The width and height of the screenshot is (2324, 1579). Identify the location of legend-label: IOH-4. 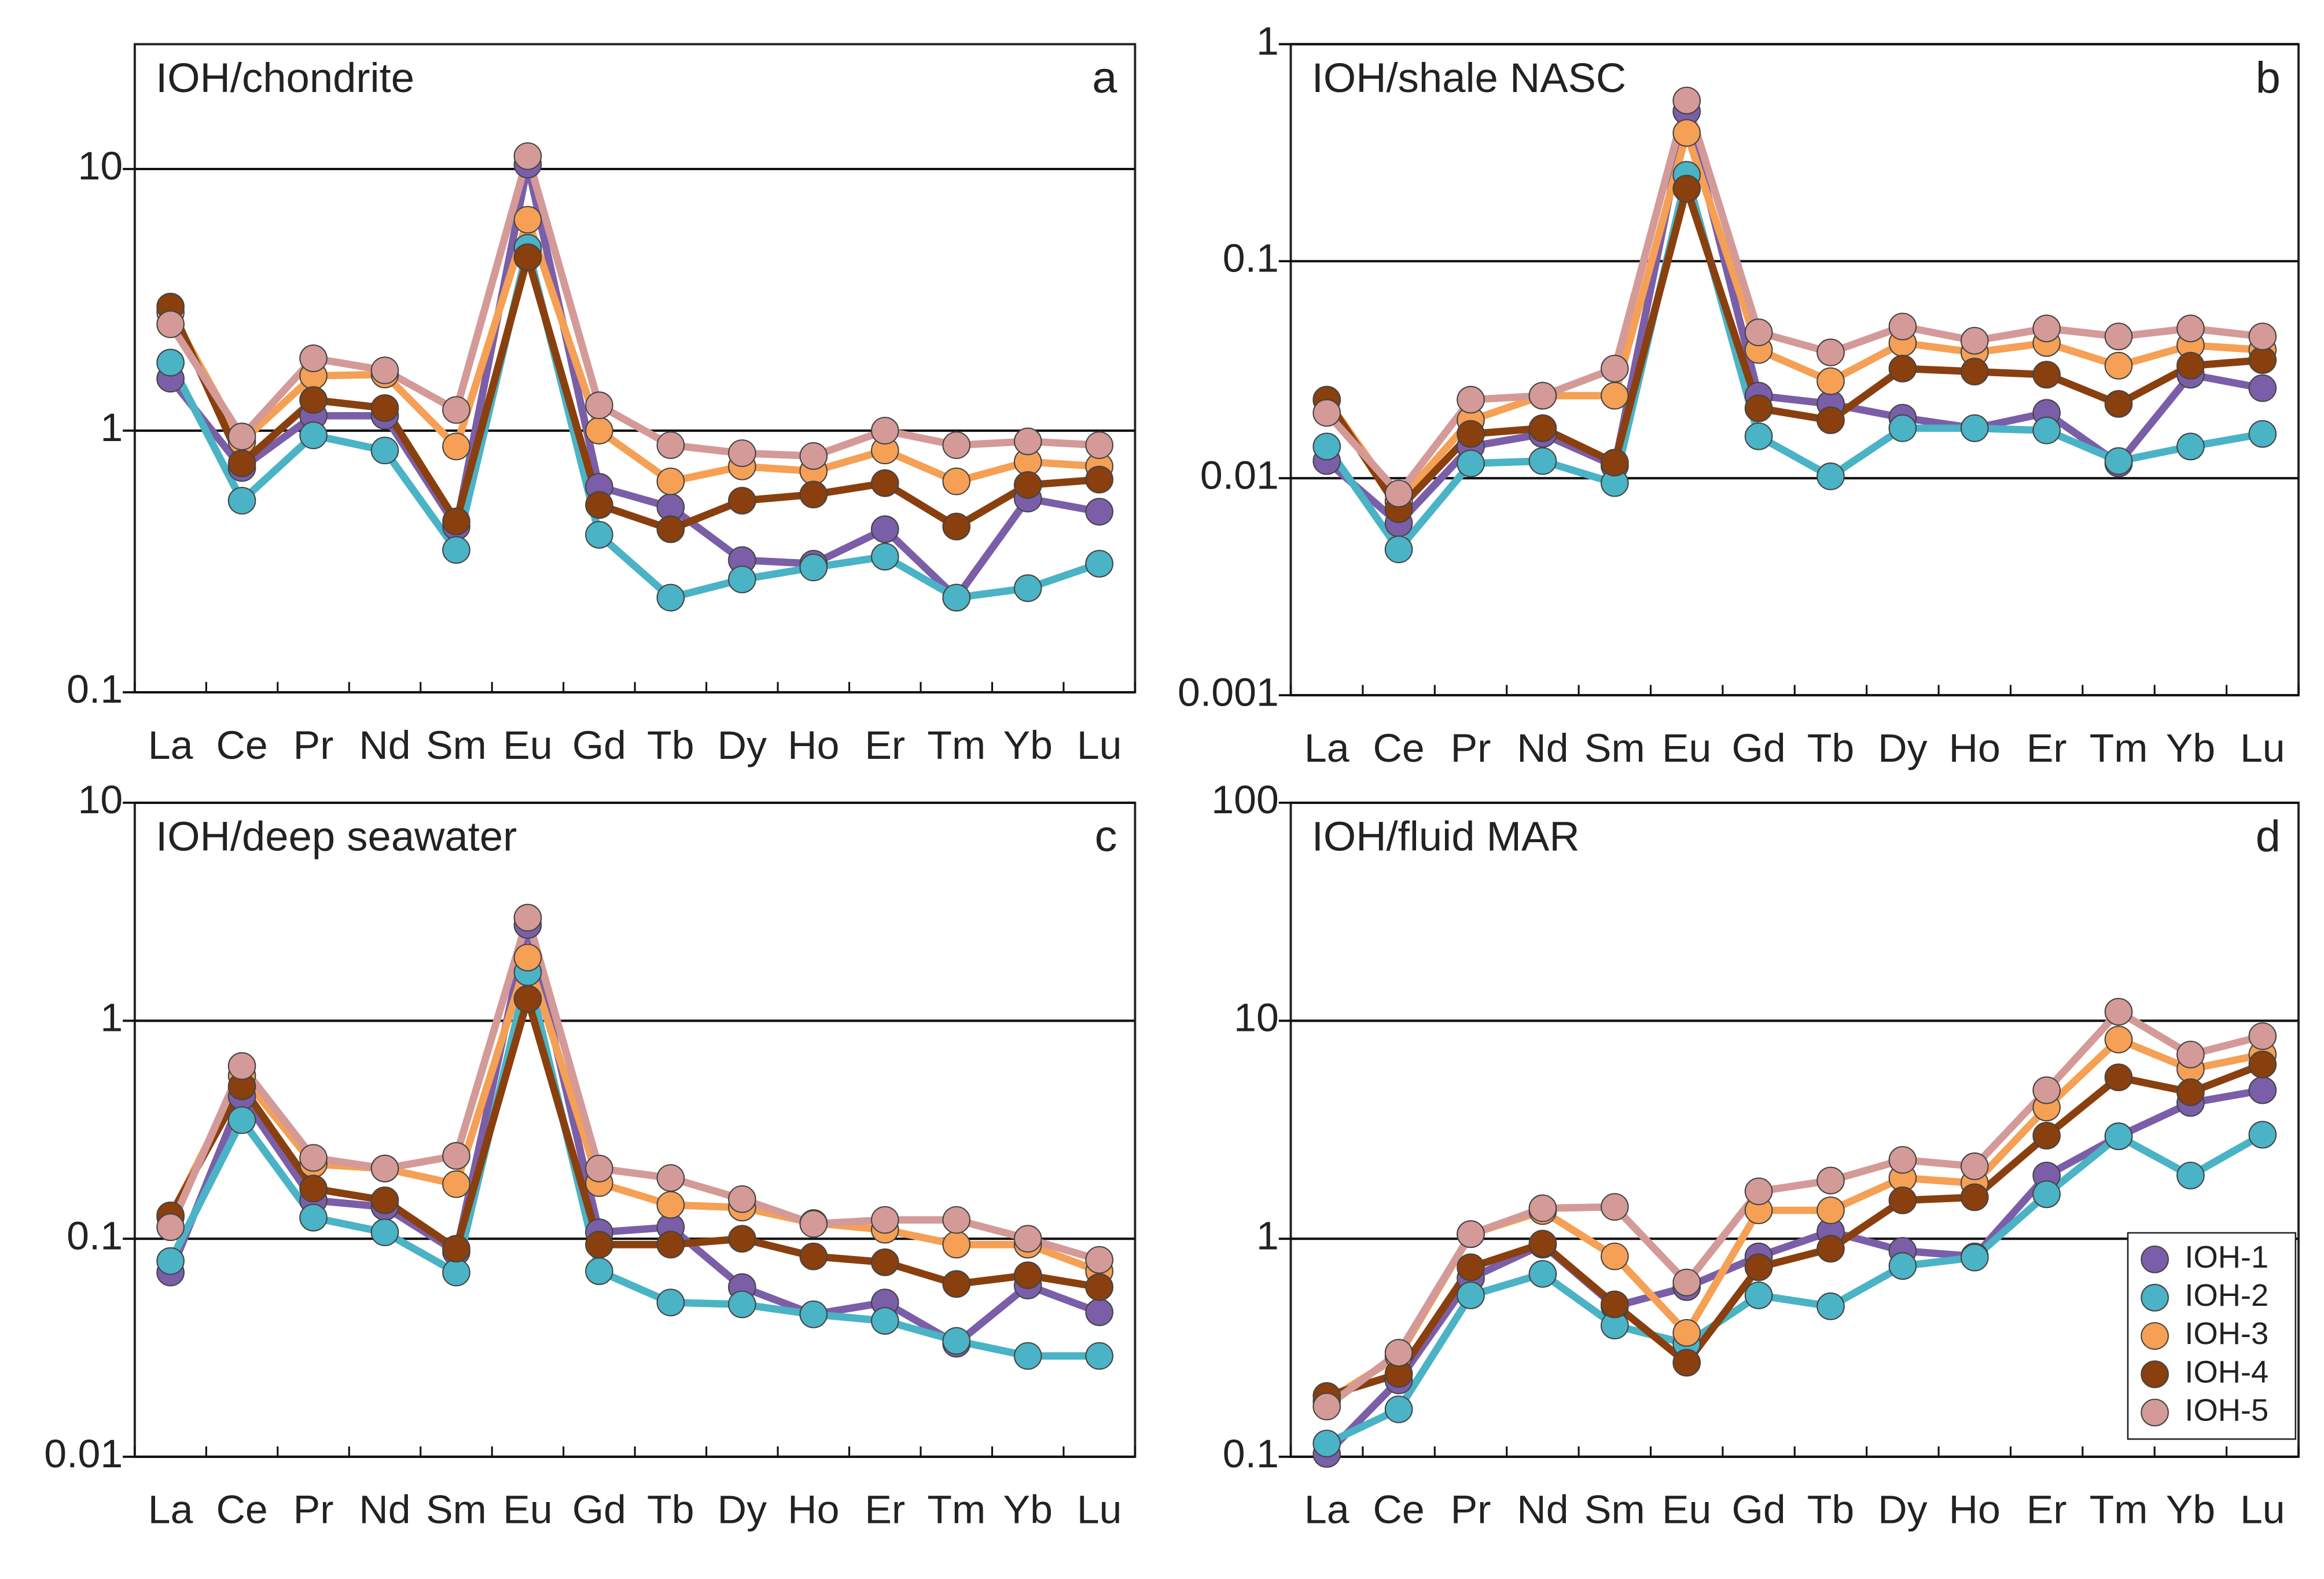
(2226, 1372).